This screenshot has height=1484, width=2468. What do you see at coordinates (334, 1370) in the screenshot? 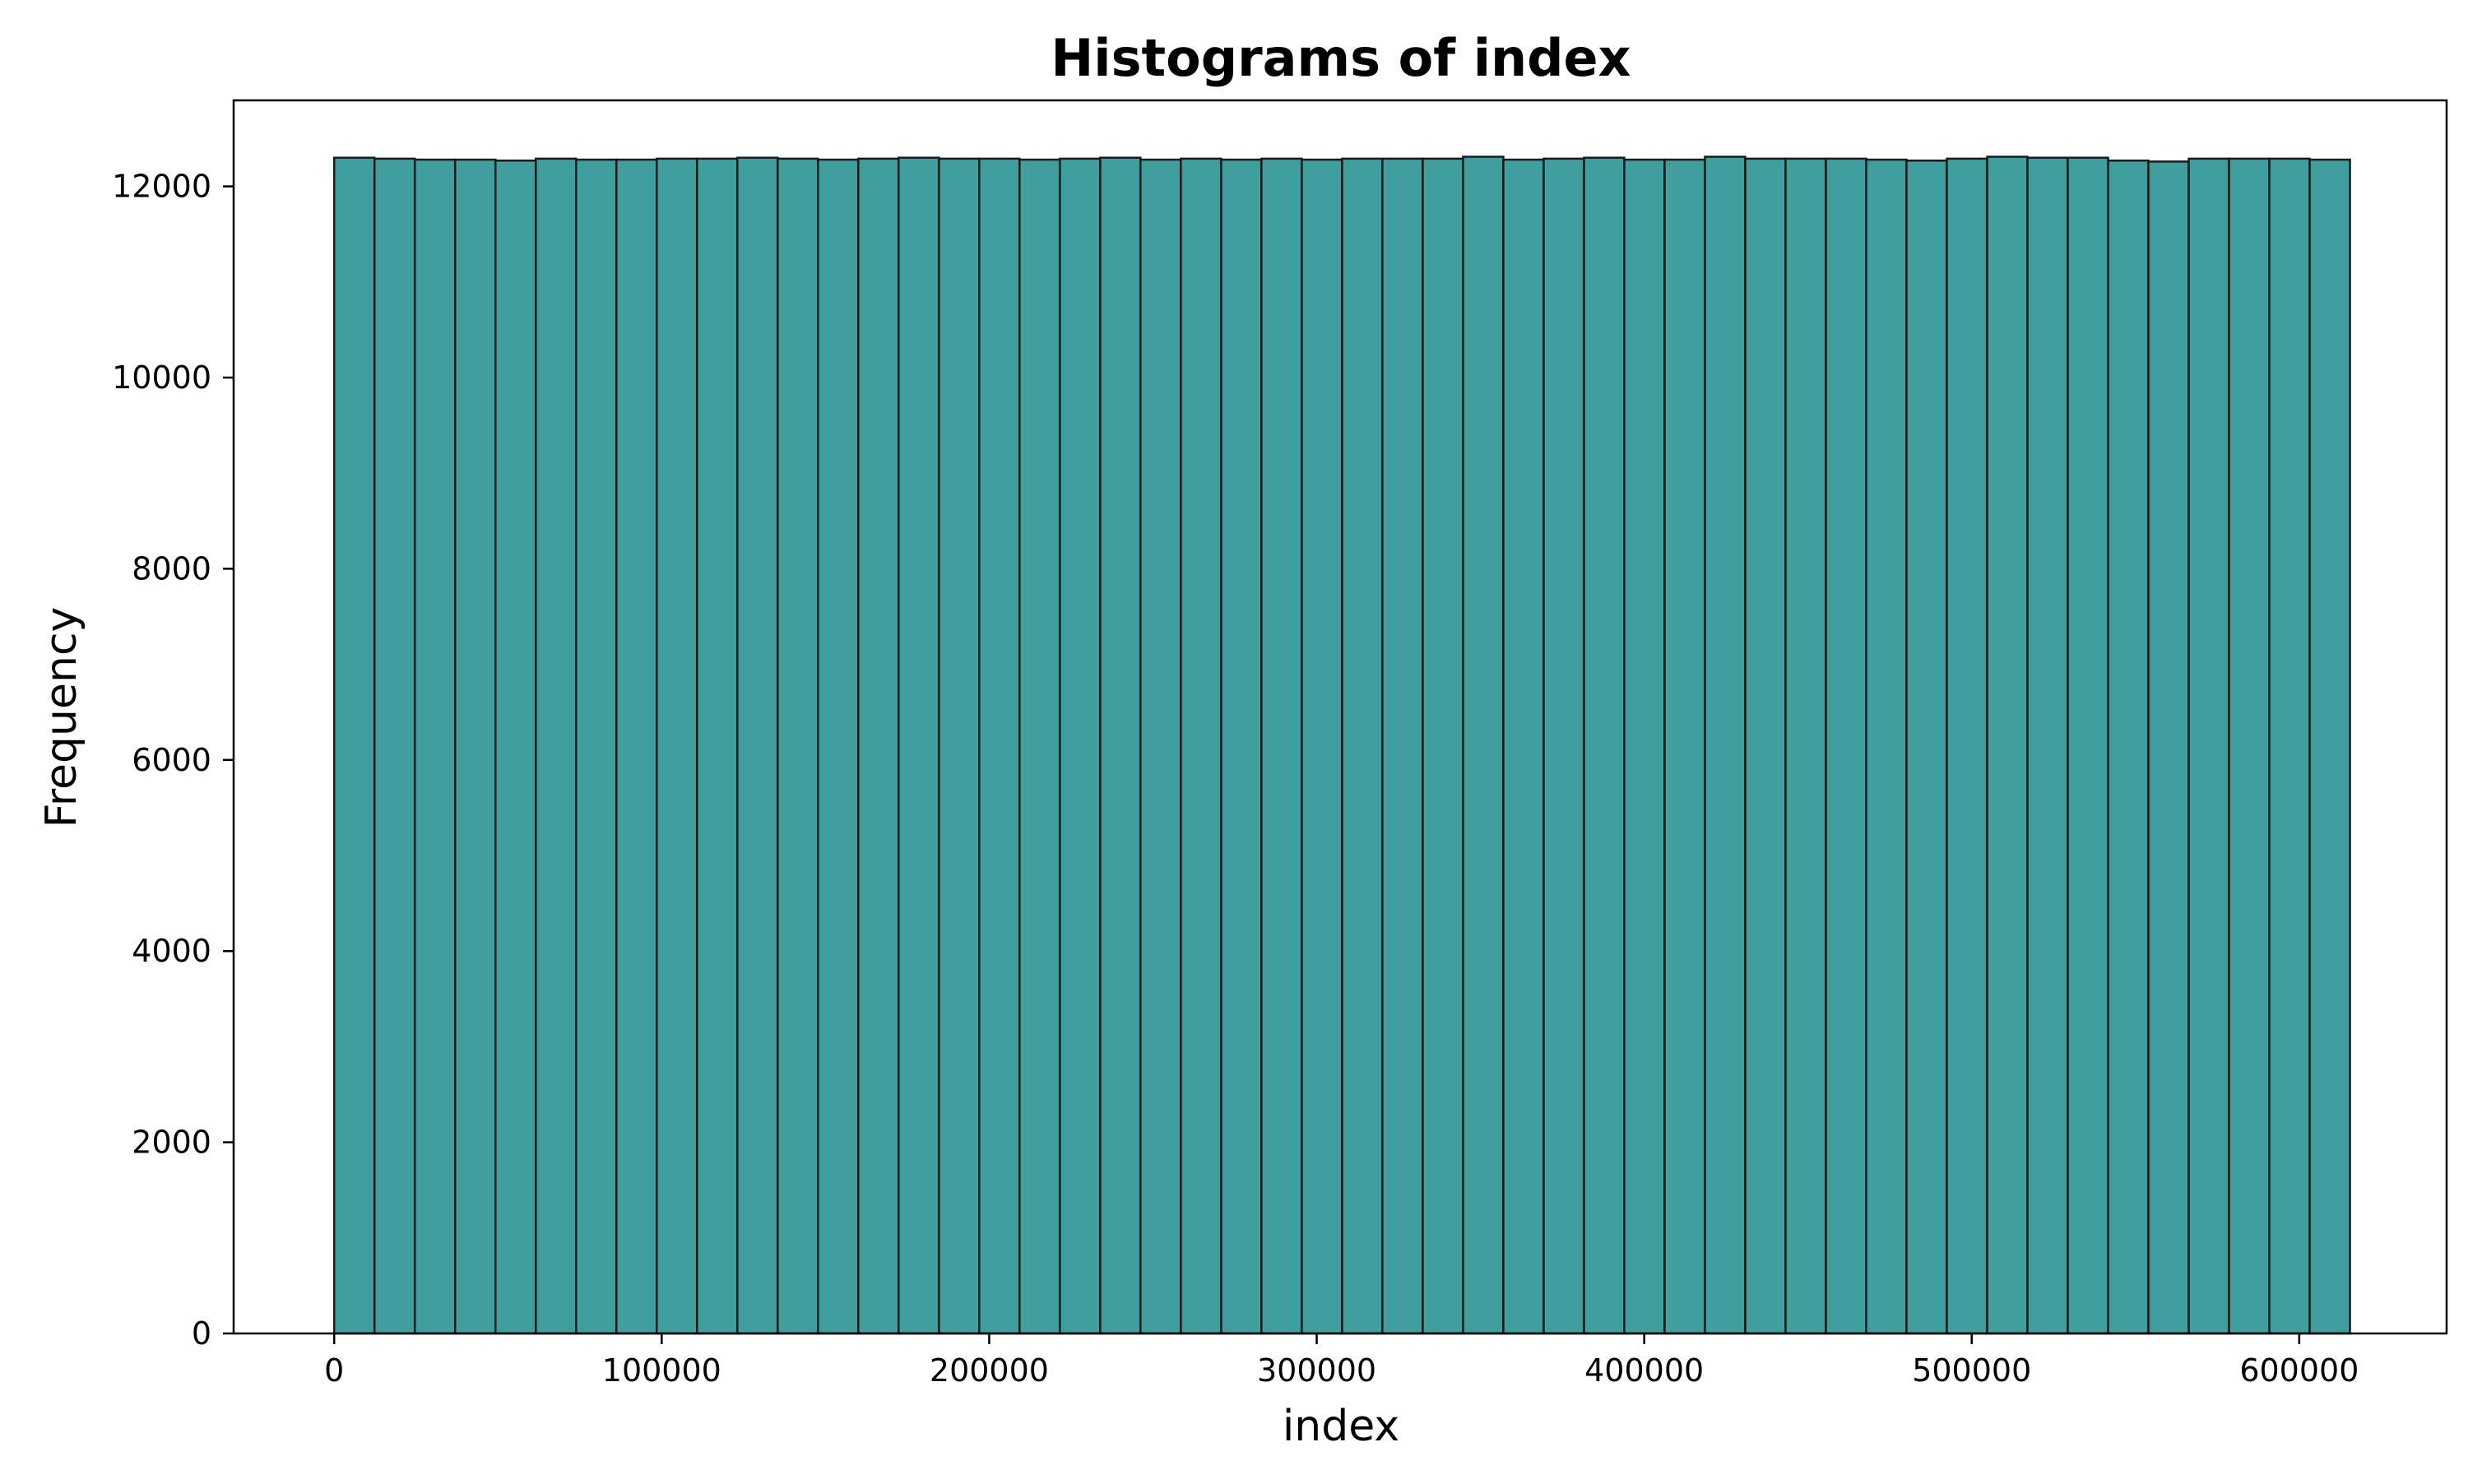
I see `x-tick-label: 0` at bounding box center [334, 1370].